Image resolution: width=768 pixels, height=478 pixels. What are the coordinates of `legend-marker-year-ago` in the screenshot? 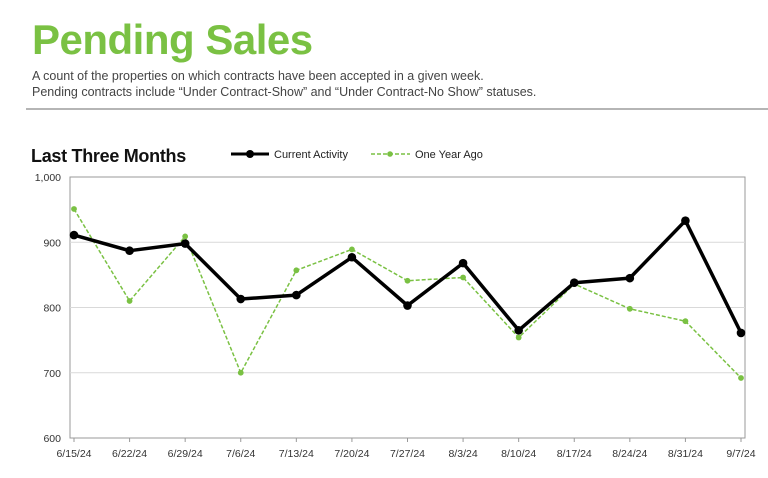 It's located at (390, 154).